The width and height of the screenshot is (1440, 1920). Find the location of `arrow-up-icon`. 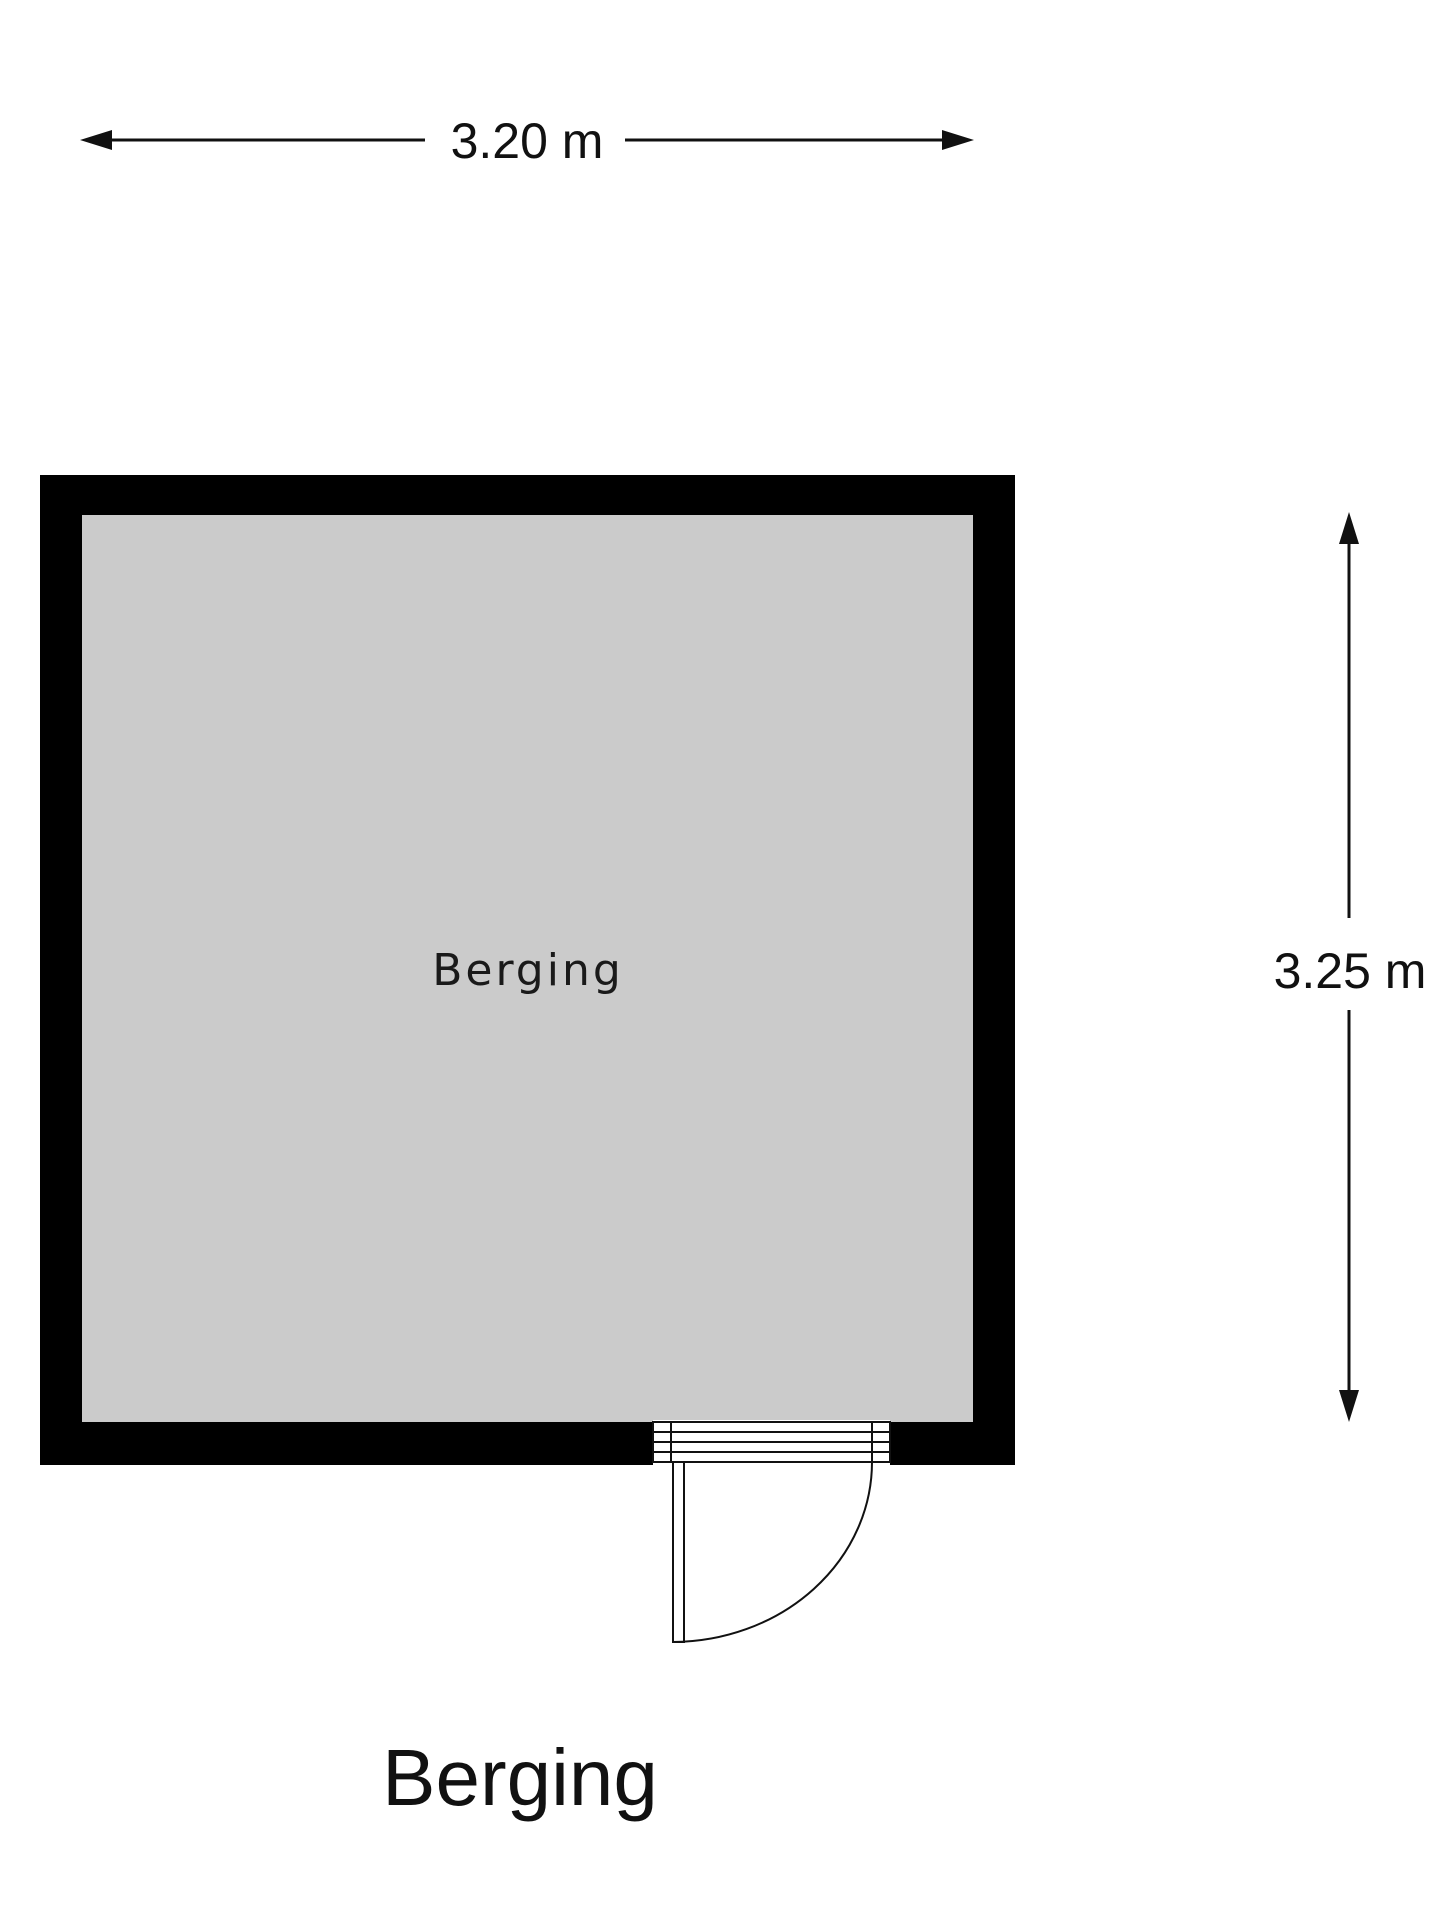

arrow-up-icon is located at coordinates (1349, 528).